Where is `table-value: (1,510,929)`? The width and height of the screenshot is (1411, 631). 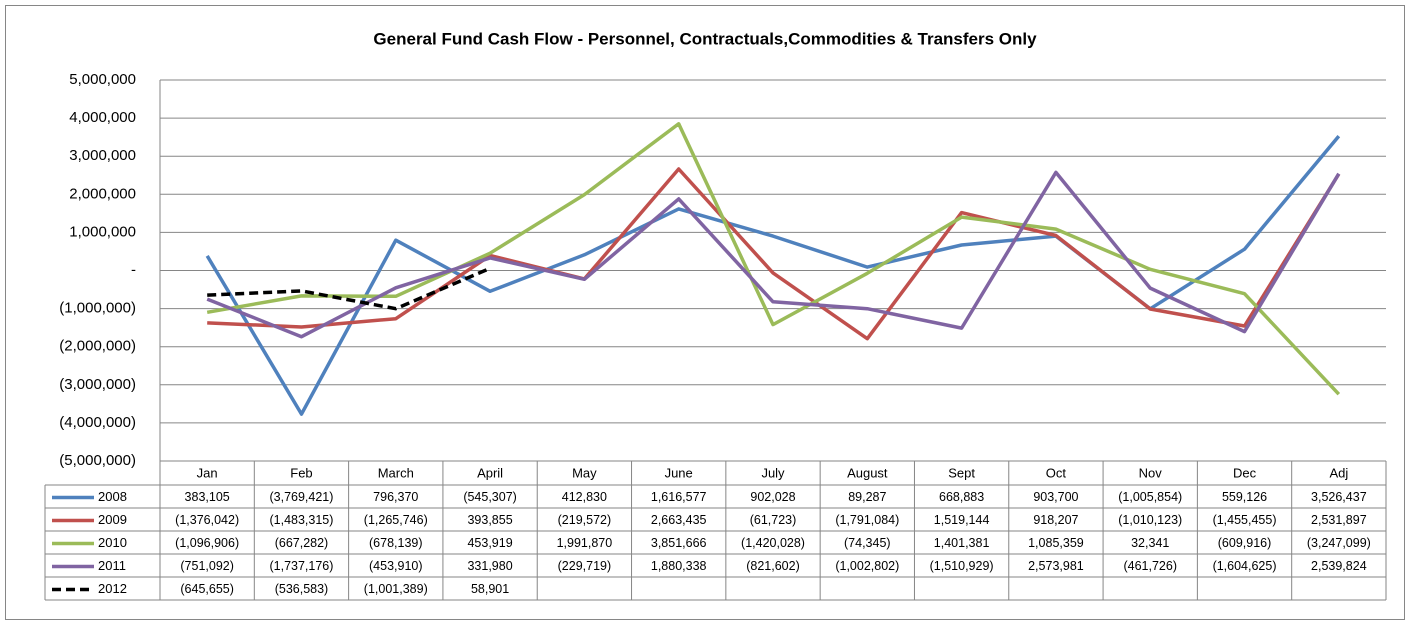
table-value: (1,510,929) is located at coordinates (962, 566).